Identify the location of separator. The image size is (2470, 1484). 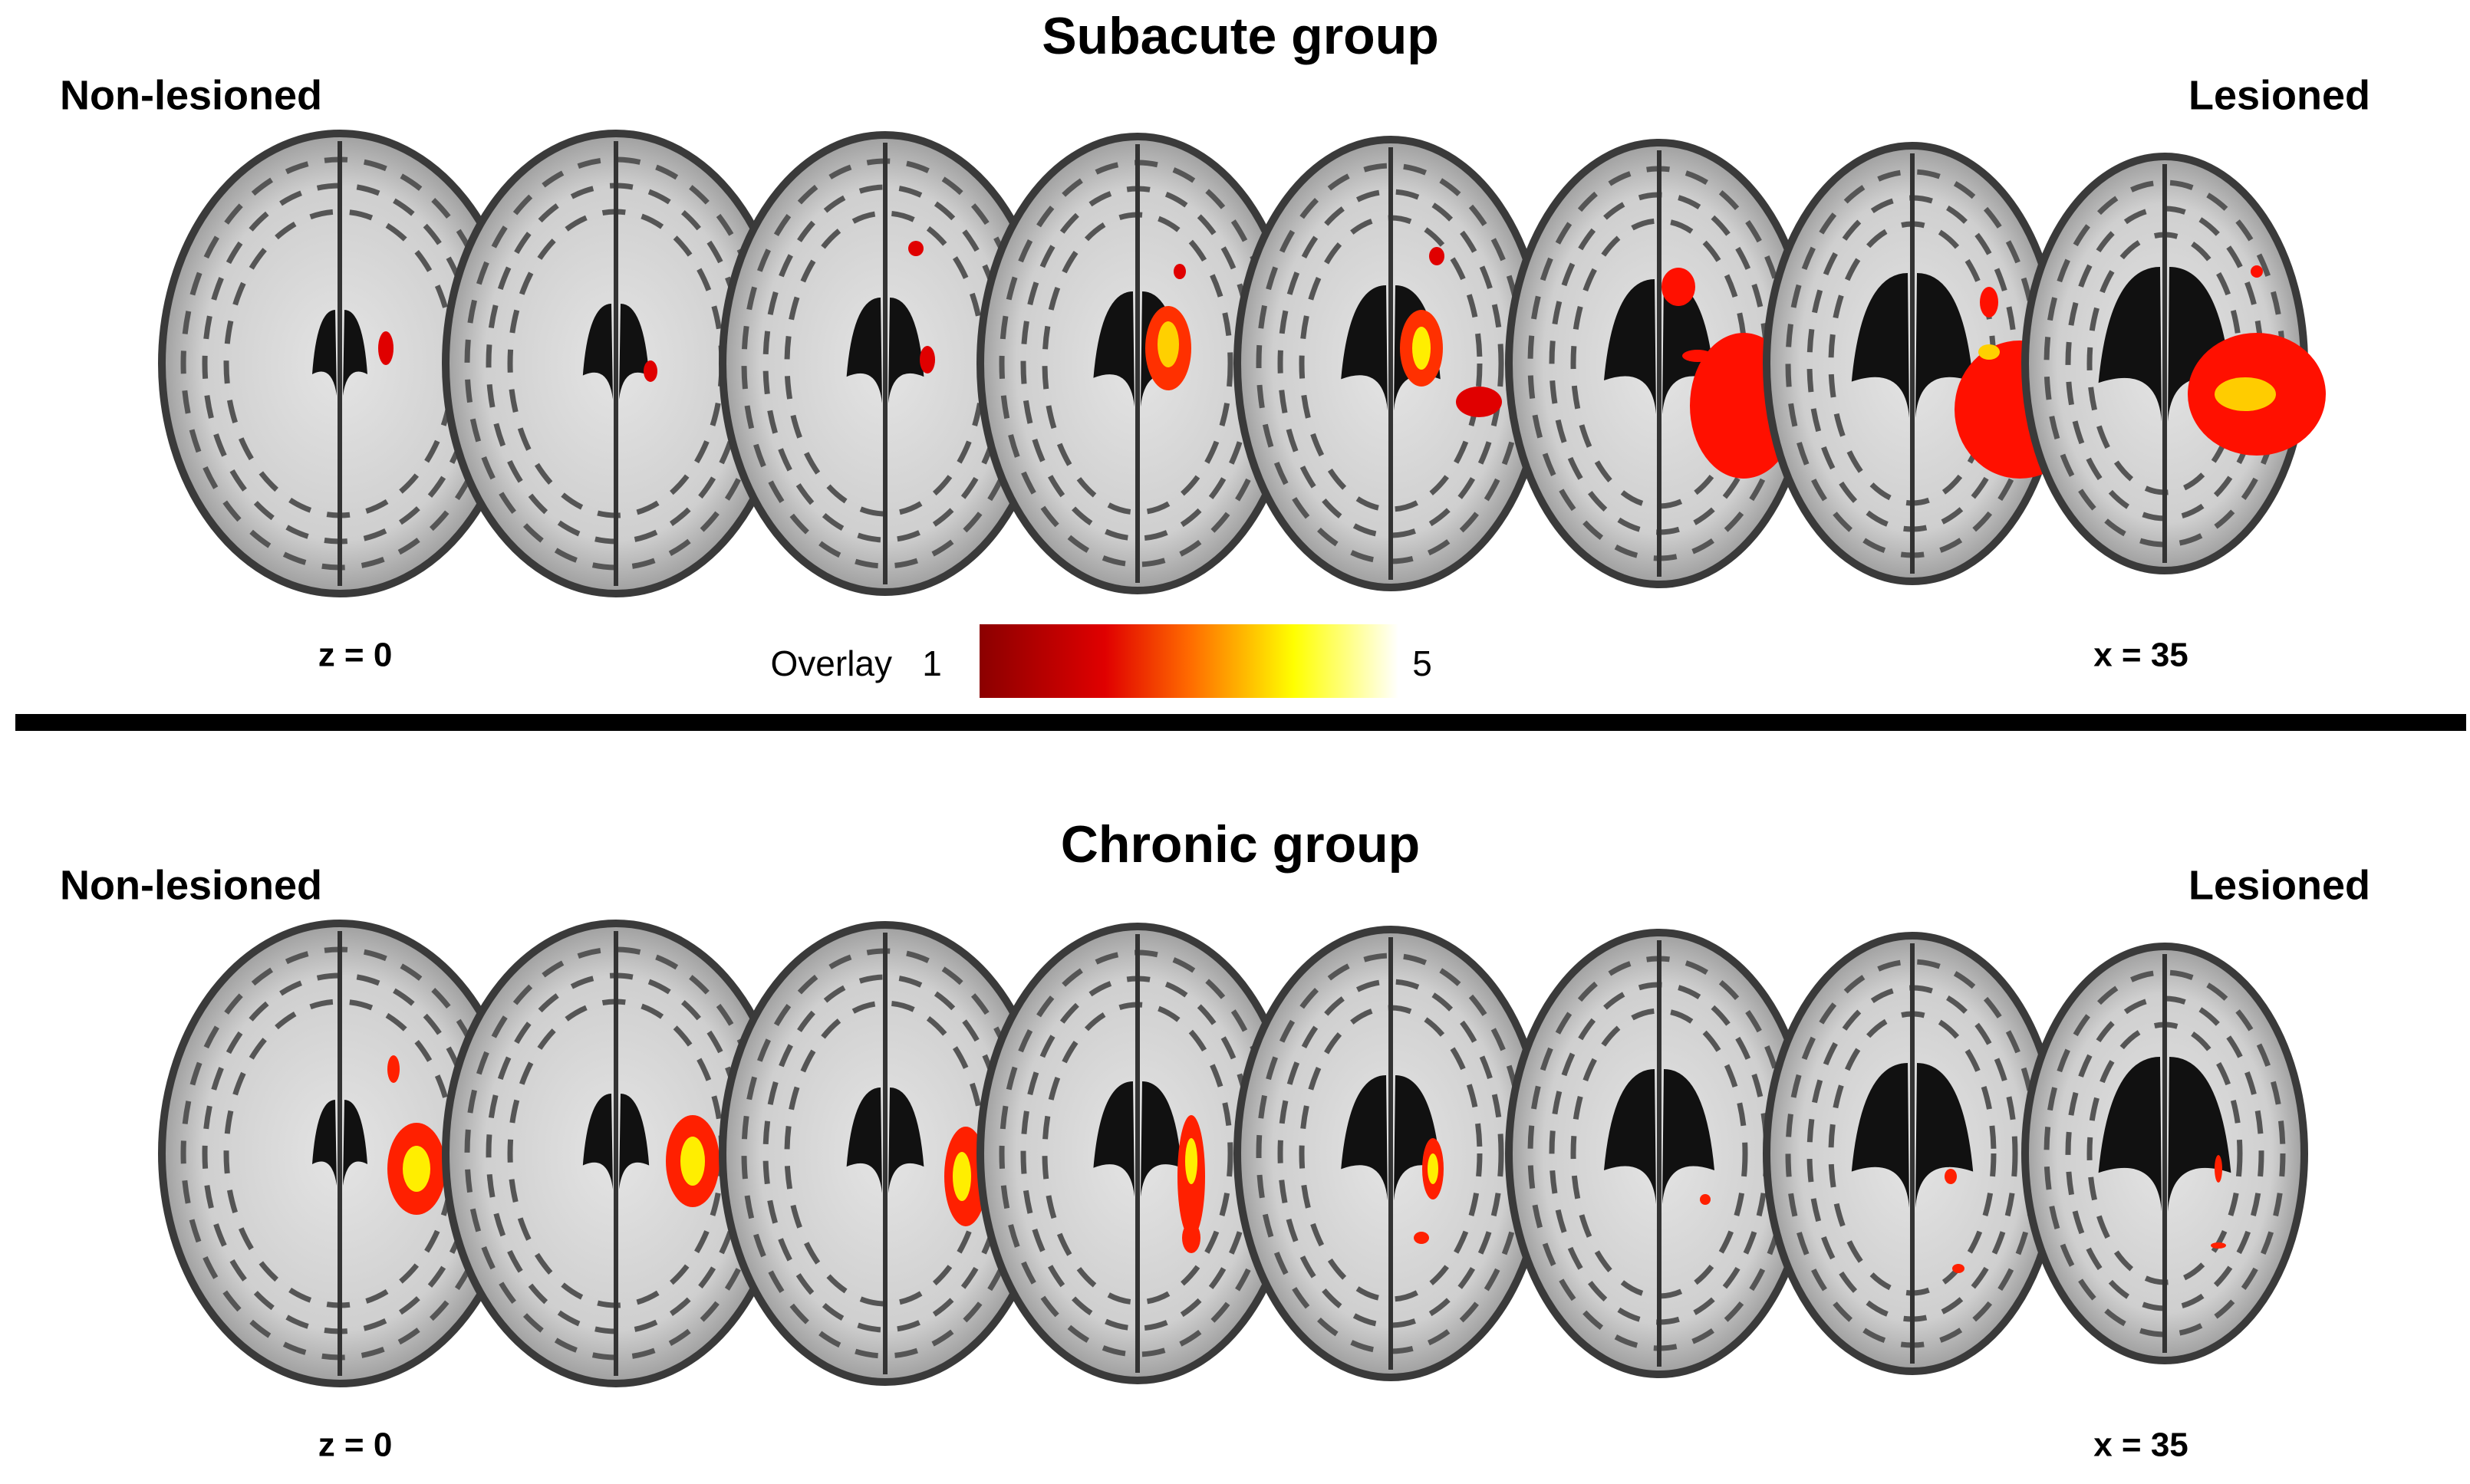
(1240, 722).